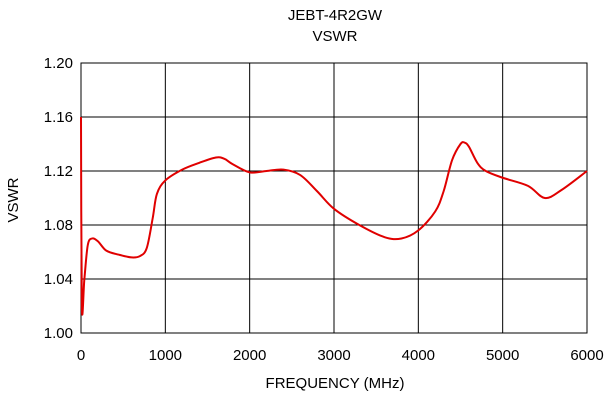  I want to click on y-axis-label: VSWR, so click(13, 199).